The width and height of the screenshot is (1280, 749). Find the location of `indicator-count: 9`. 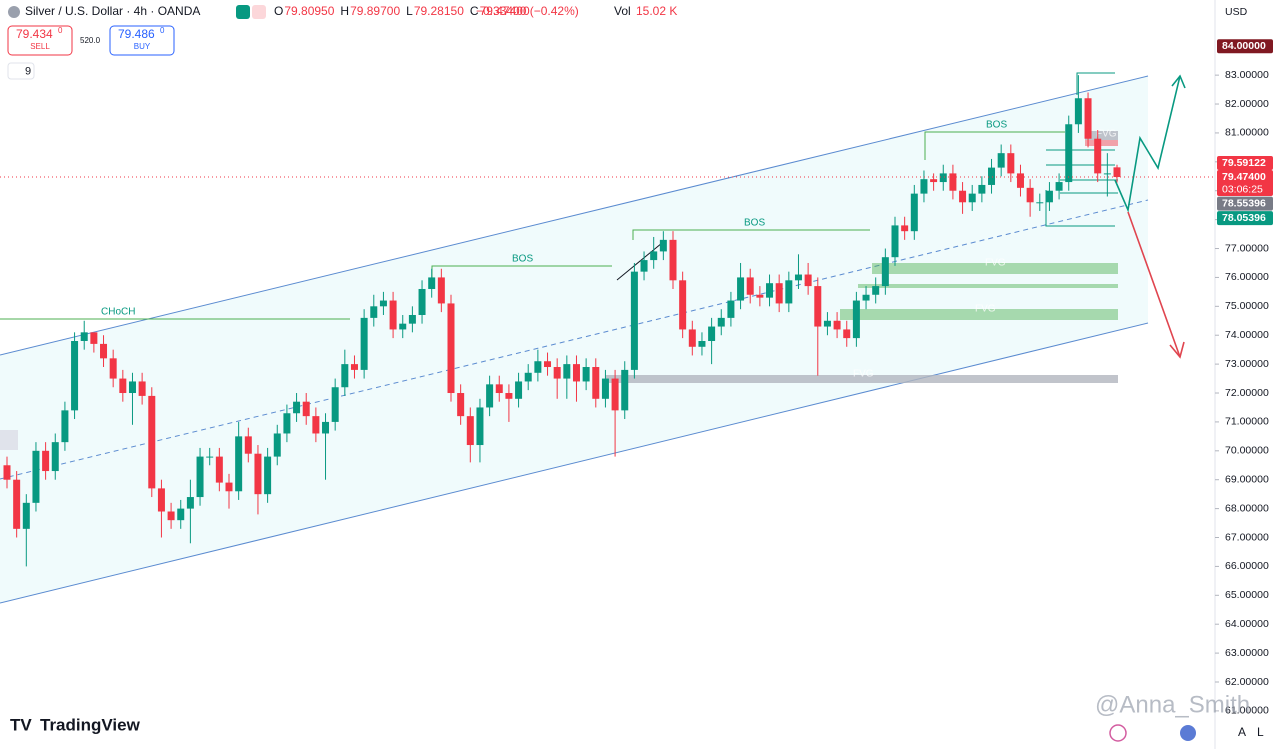

indicator-count: 9 is located at coordinates (28, 71).